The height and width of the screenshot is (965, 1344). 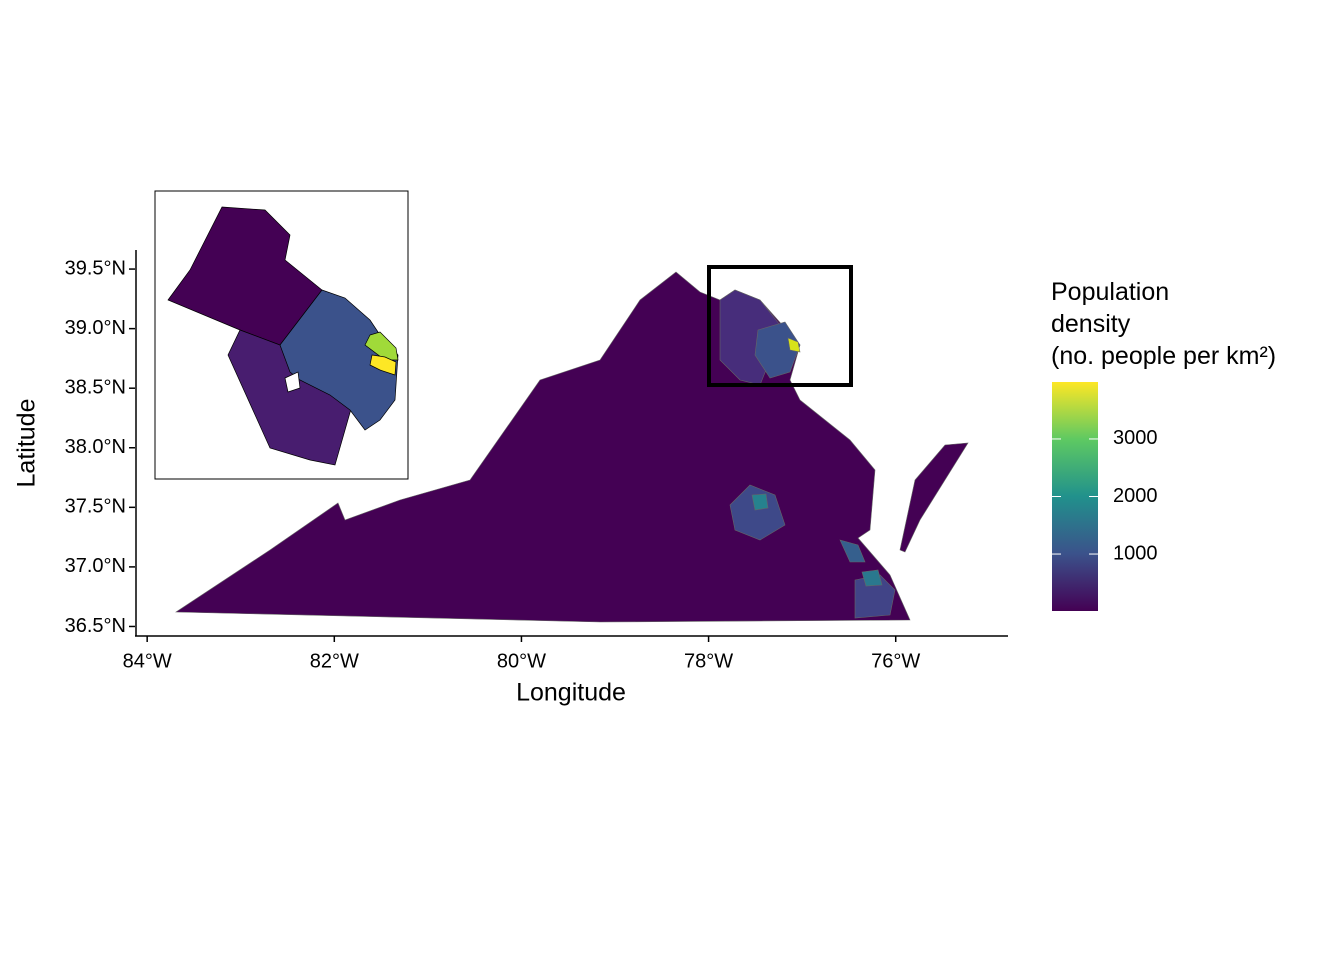 What do you see at coordinates (1135, 553) in the screenshot?
I see `colorbar-label: 1000` at bounding box center [1135, 553].